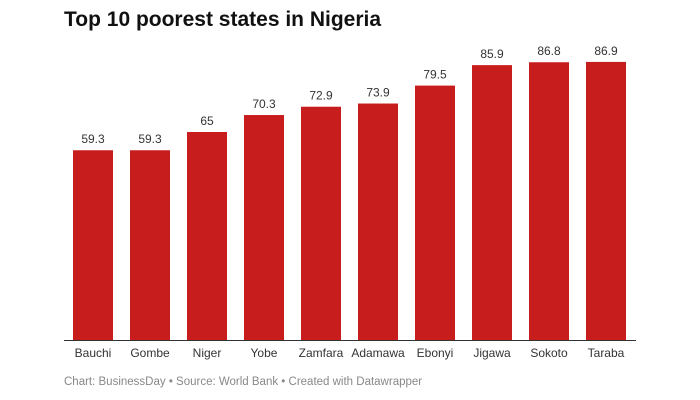  Describe the element at coordinates (378, 353) in the screenshot. I see `x-tick-label: Adamawa` at that location.